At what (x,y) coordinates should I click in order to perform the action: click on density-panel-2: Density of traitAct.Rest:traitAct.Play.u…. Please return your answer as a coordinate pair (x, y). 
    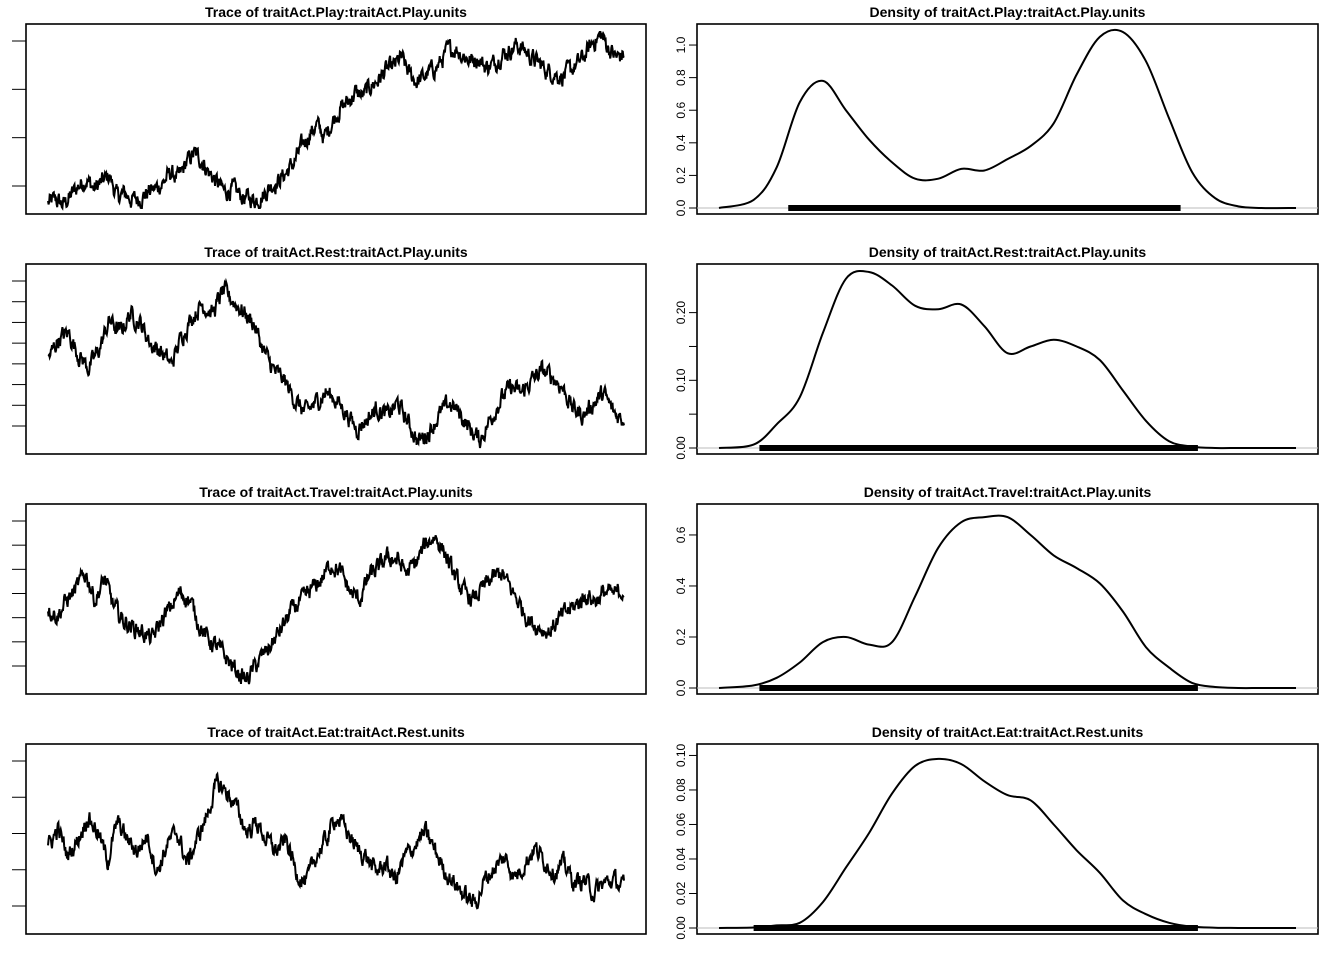
    Looking at the image, I should click on (996, 352).